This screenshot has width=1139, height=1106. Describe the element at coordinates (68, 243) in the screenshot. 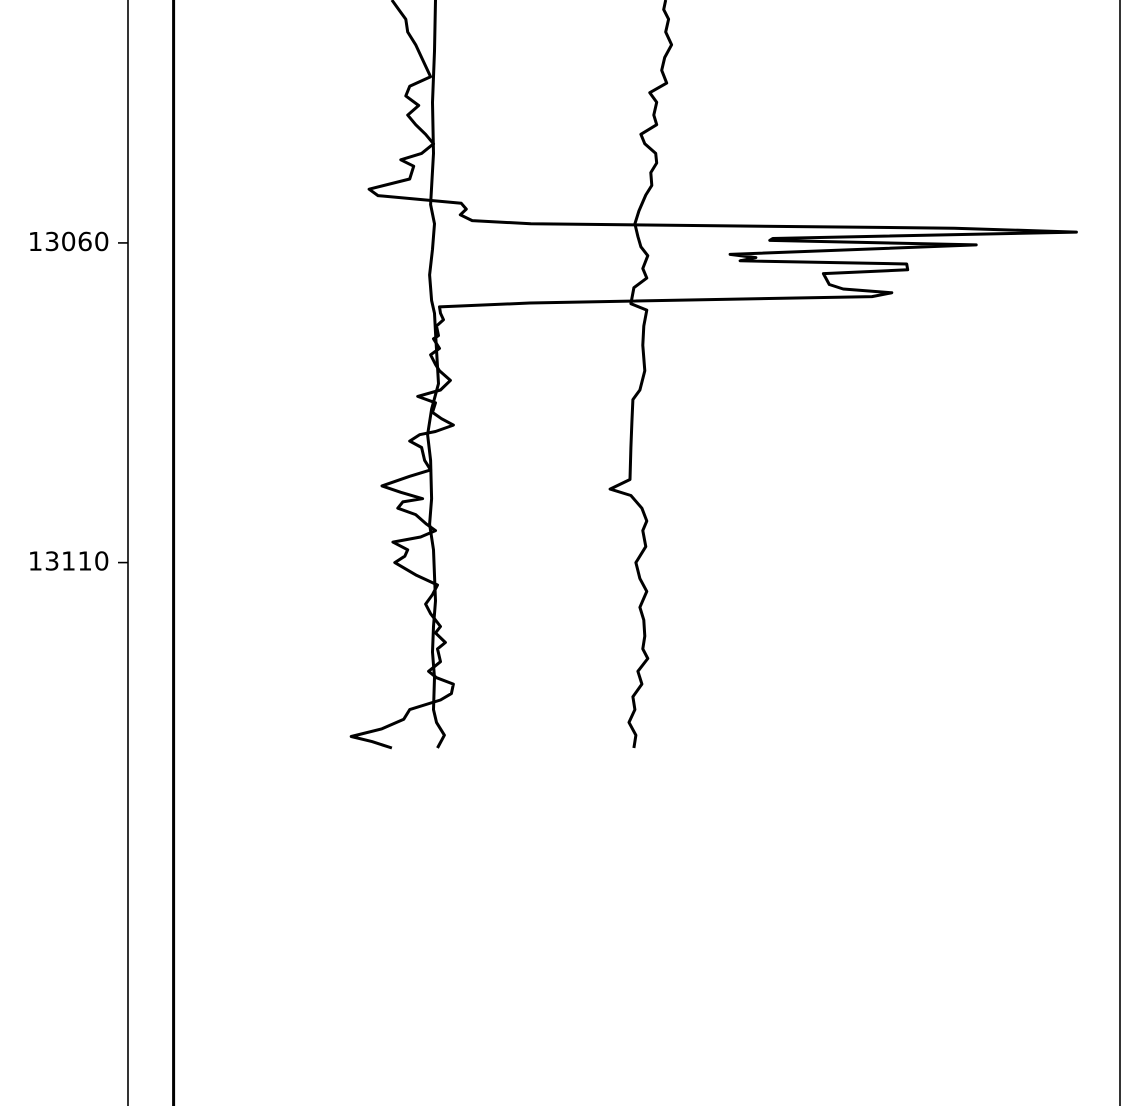

I see `y-tick-label-13060: 13060` at that location.